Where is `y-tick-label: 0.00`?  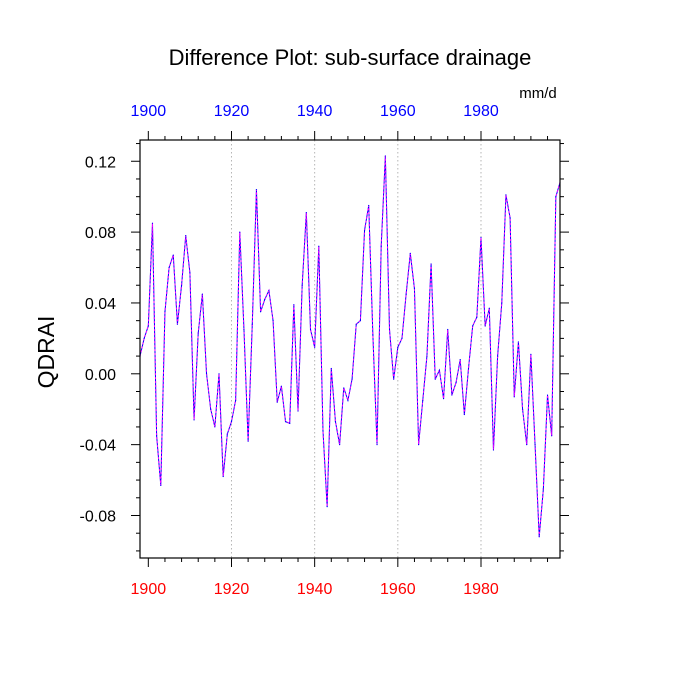
y-tick-label: 0.00 is located at coordinates (100, 375).